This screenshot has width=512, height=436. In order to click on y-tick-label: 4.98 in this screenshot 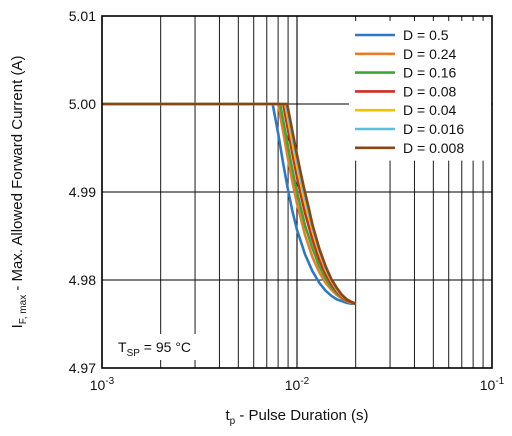, I will do `click(82, 280)`.